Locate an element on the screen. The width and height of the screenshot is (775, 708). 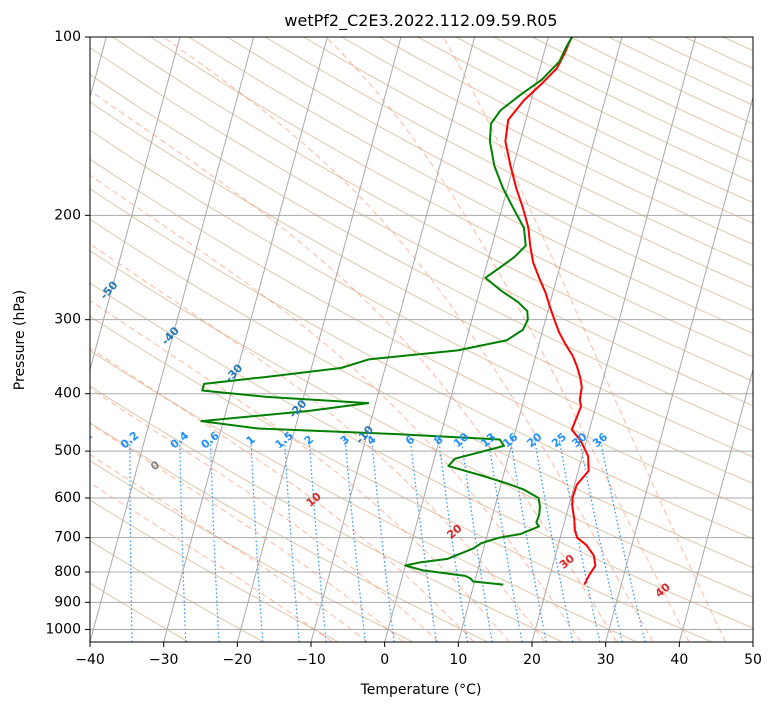
y-tick-label: 400 is located at coordinates (67, 394).